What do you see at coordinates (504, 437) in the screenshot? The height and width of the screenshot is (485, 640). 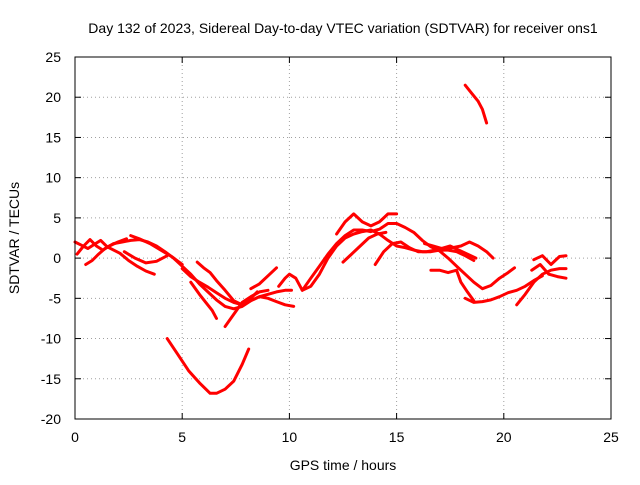 I see `x-tick-label: 20` at bounding box center [504, 437].